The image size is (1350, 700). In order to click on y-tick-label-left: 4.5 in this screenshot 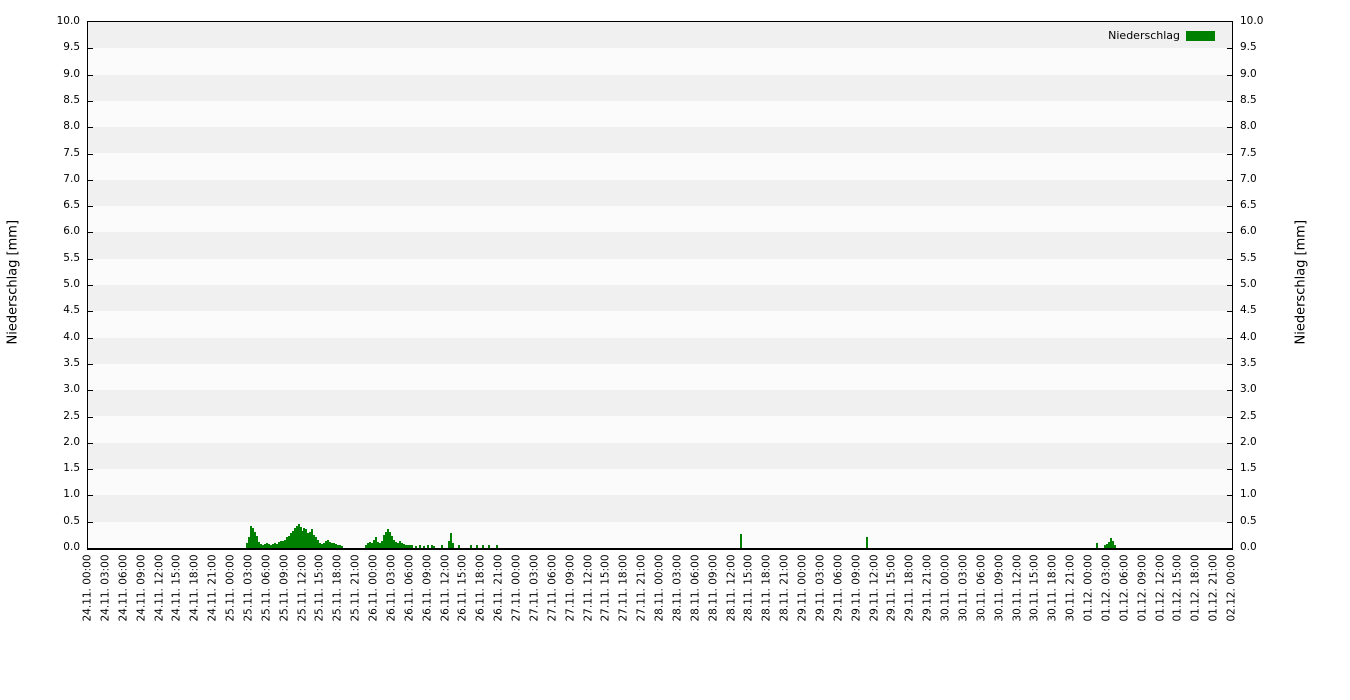, I will do `click(71, 310)`.